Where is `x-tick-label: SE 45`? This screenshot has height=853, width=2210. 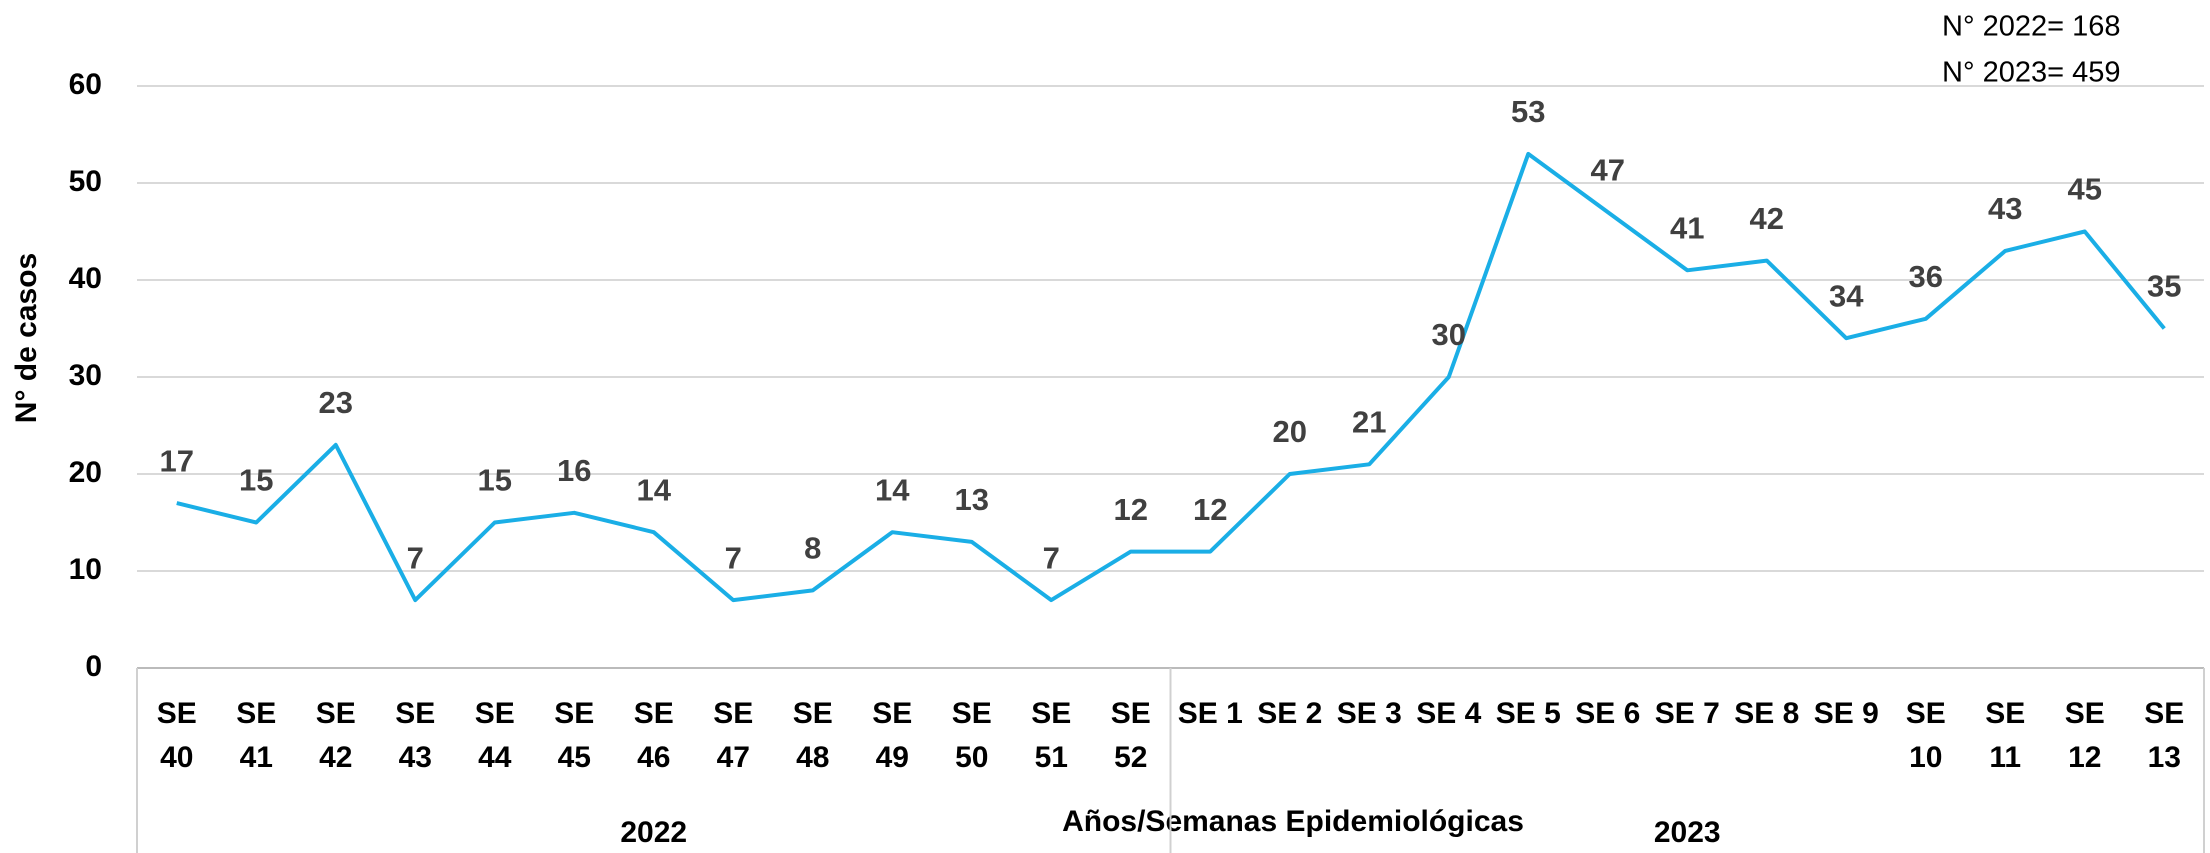 x-tick-label: SE 45 is located at coordinates (574, 735).